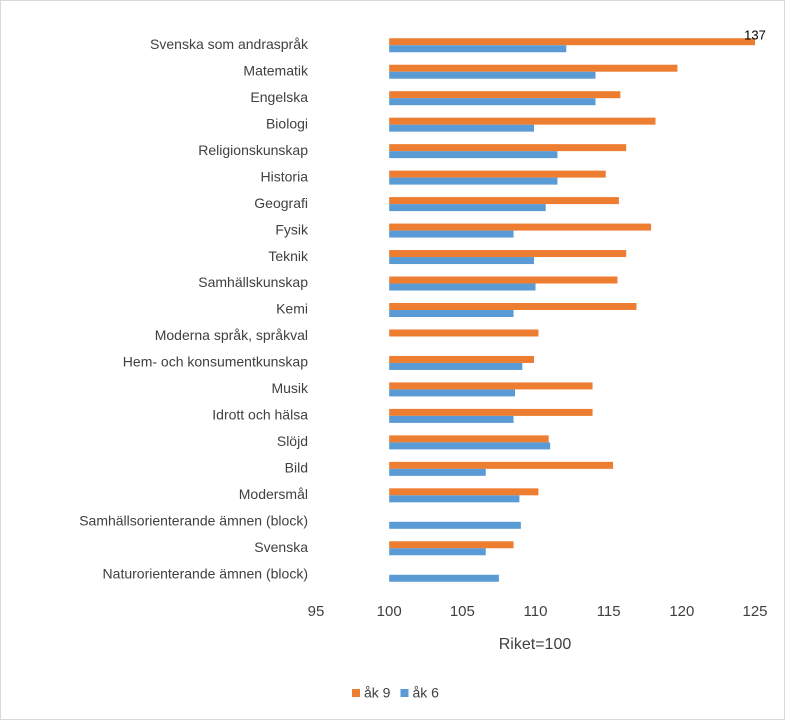 The image size is (785, 725). I want to click on y-tick-label: Kemi, so click(292, 309).